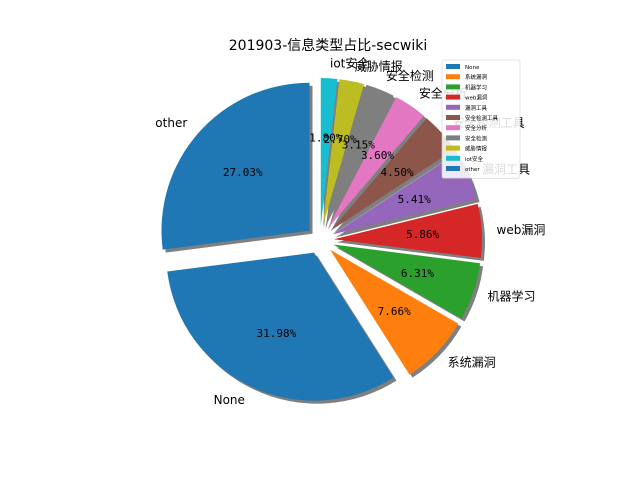  I want to click on slice-4-wedge, so click(407, 230).